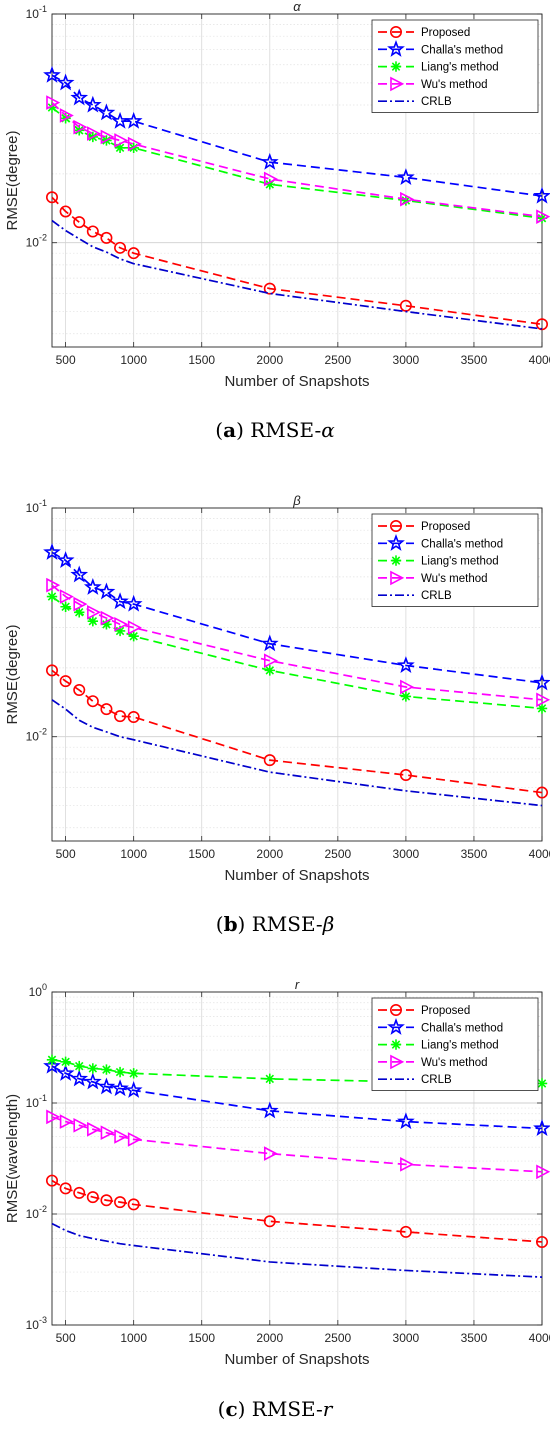 Image resolution: width=550 pixels, height=1431 pixels. What do you see at coordinates (460, 68) in the screenshot?
I see `legend-label: Liang's method` at bounding box center [460, 68].